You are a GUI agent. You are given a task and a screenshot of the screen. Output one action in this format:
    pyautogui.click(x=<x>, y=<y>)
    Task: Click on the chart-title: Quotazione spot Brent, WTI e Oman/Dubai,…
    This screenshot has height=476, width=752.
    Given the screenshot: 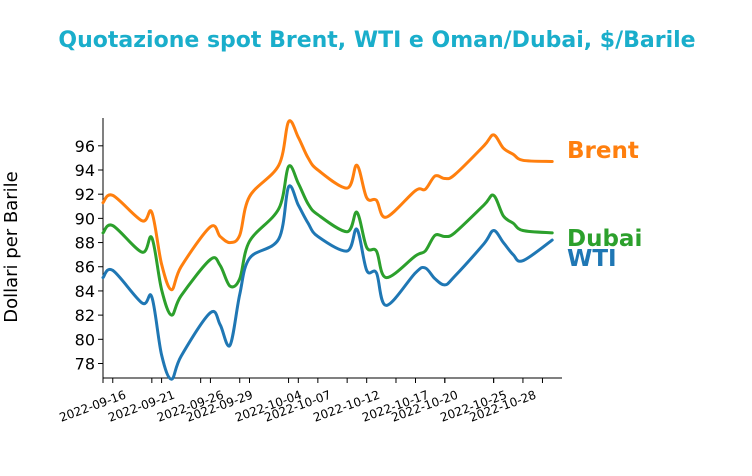 What is the action you would take?
    pyautogui.click(x=376, y=40)
    